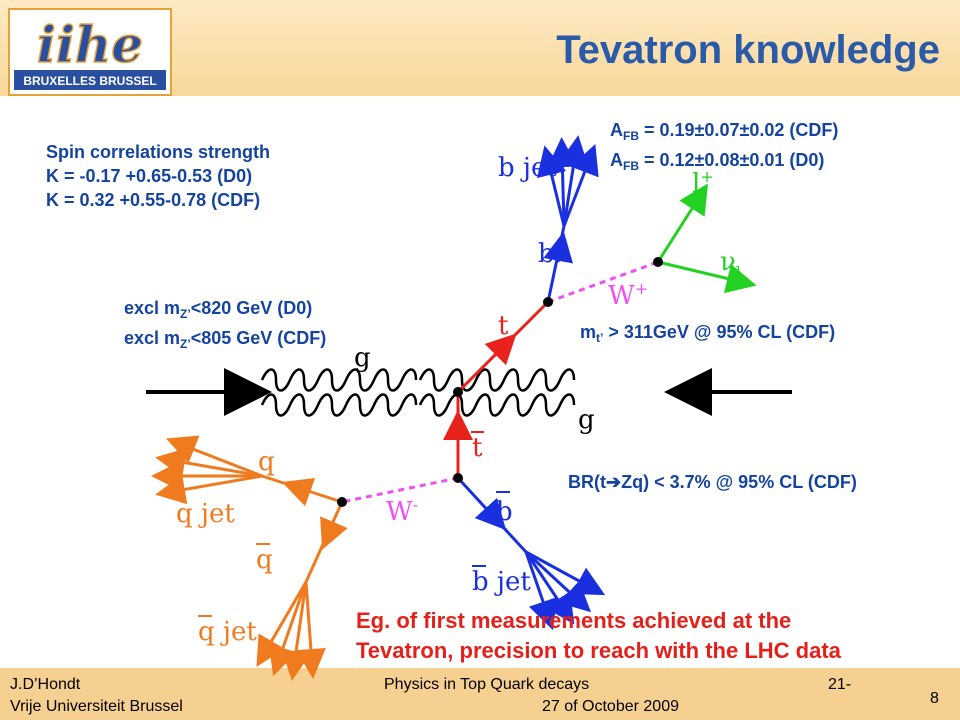  I want to click on label-neutrino: νl, so click(730, 264).